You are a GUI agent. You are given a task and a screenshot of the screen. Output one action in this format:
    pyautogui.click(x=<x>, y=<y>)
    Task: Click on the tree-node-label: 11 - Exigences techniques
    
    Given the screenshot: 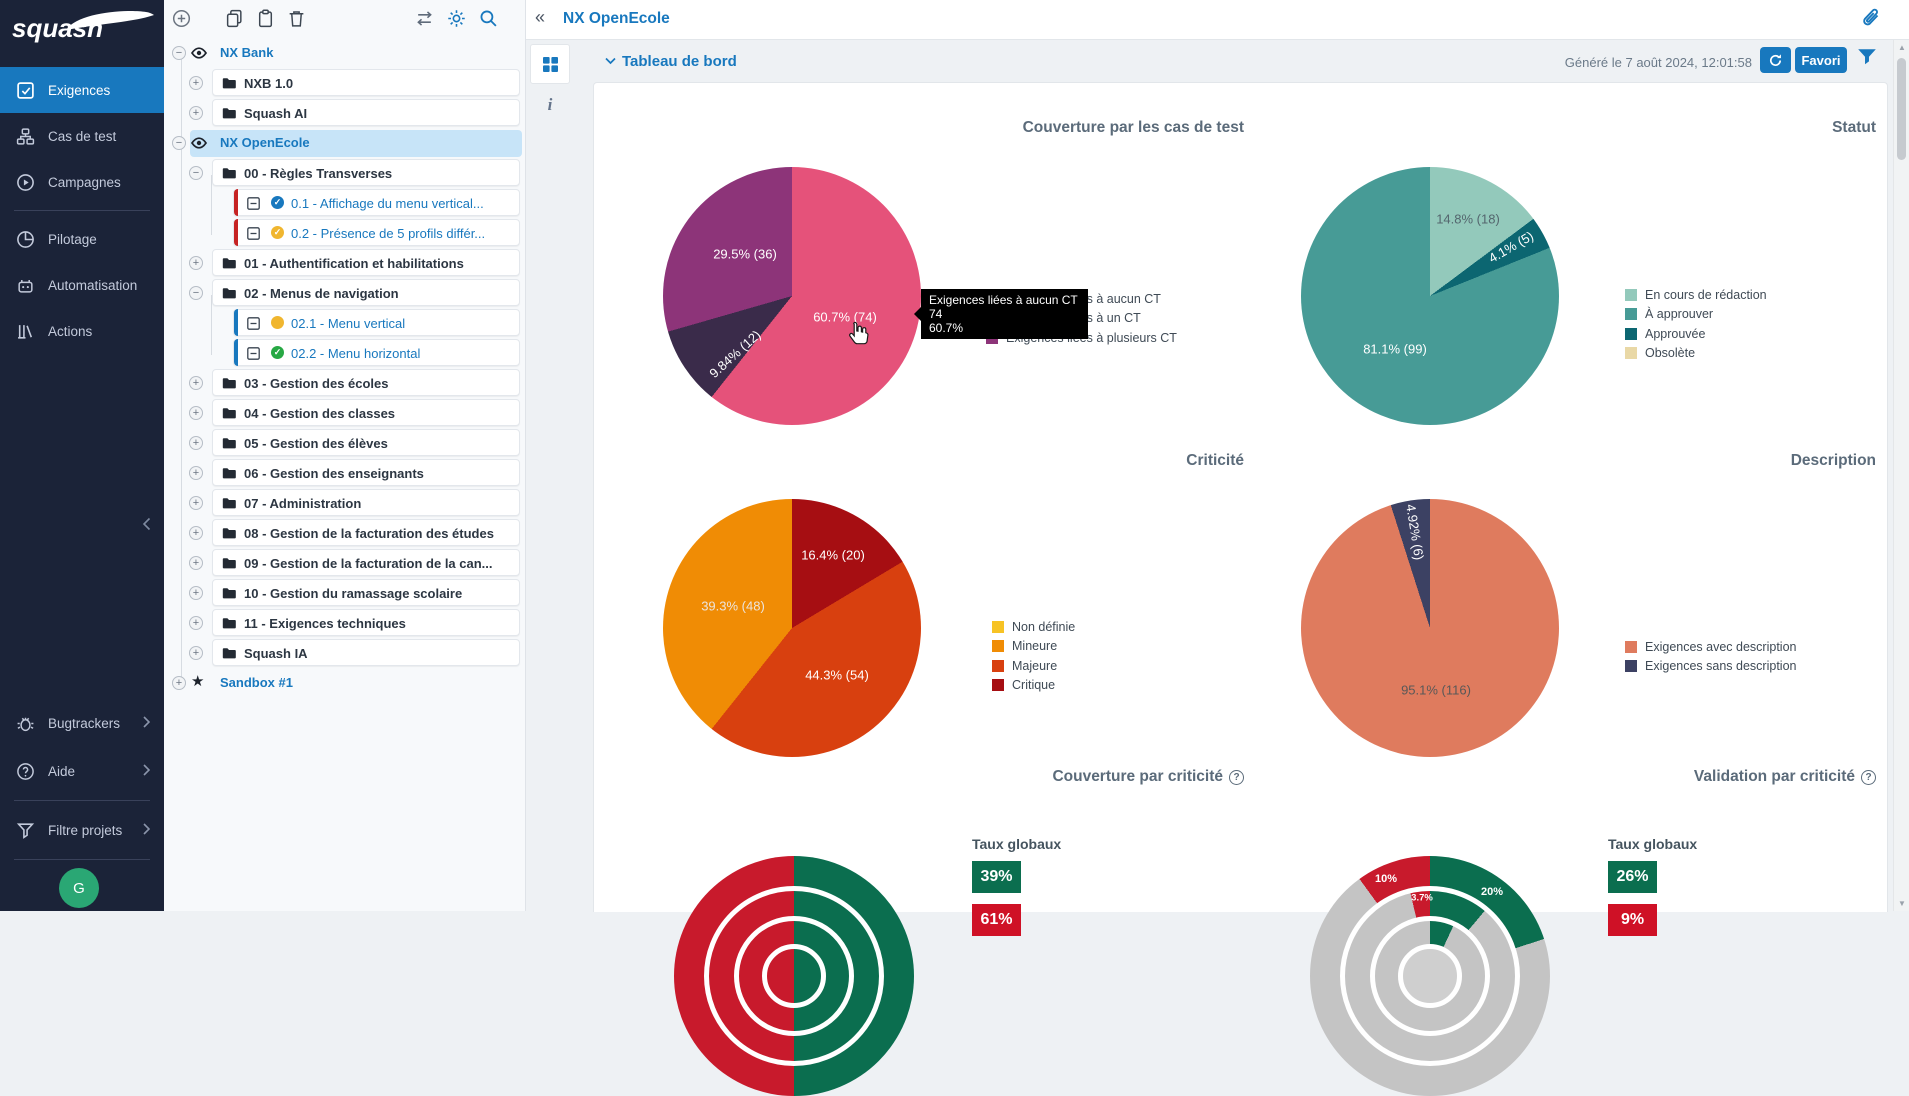 What is the action you would take?
    pyautogui.click(x=325, y=623)
    